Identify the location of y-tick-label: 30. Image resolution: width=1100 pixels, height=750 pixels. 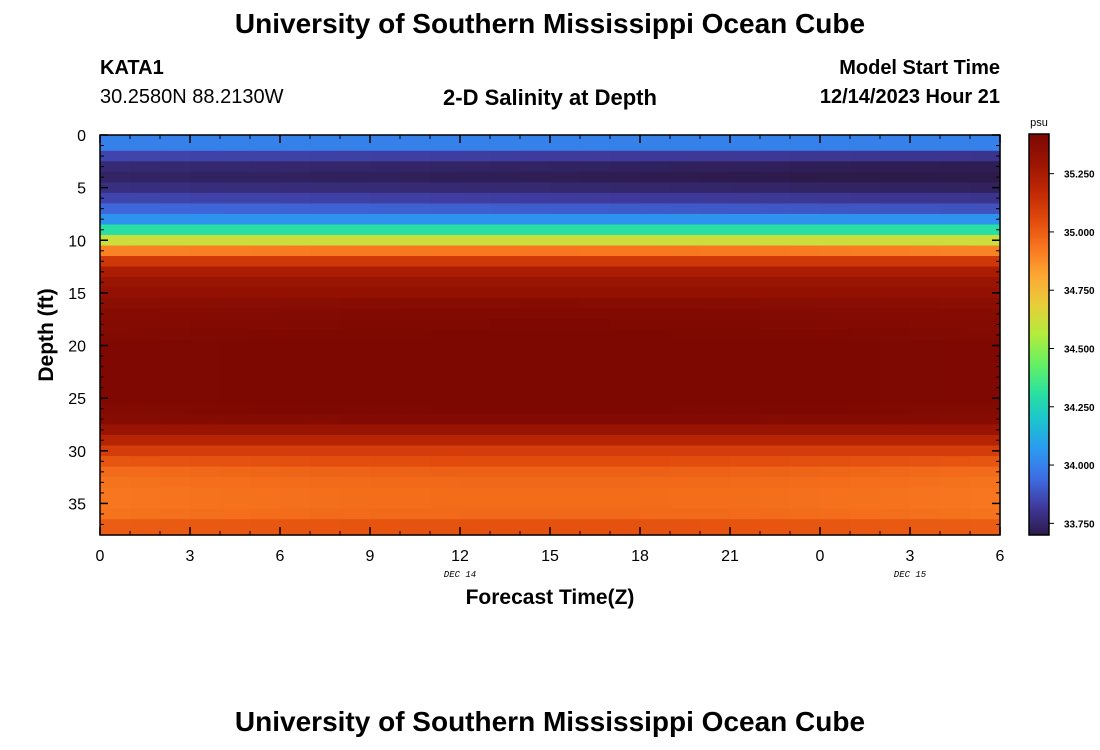
(77, 452).